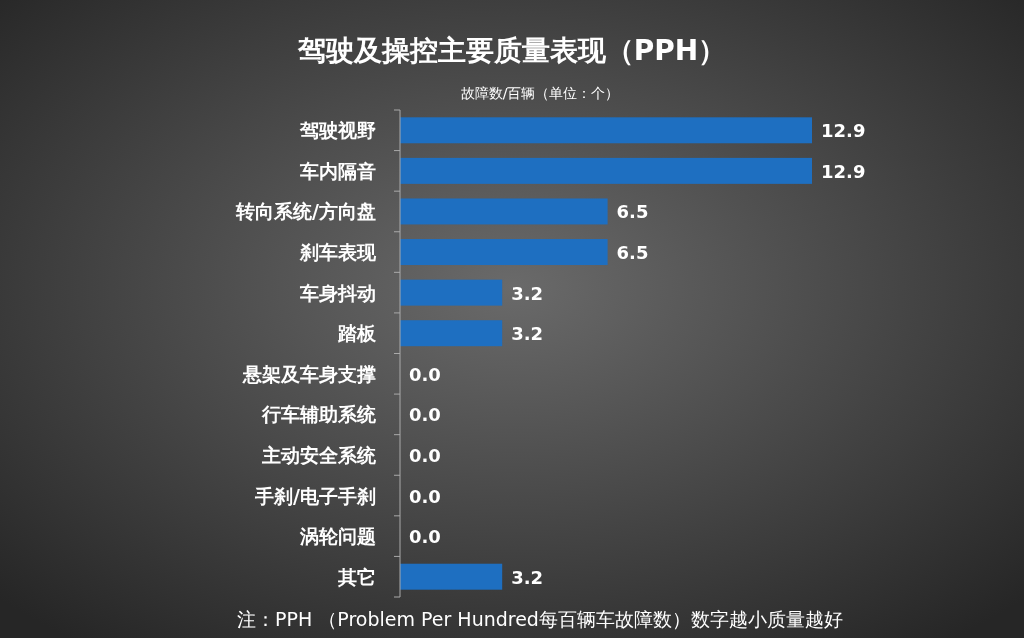  What do you see at coordinates (540, 93) in the screenshot?
I see `chart-subtitle: 故障数/百辆（单位：个）` at bounding box center [540, 93].